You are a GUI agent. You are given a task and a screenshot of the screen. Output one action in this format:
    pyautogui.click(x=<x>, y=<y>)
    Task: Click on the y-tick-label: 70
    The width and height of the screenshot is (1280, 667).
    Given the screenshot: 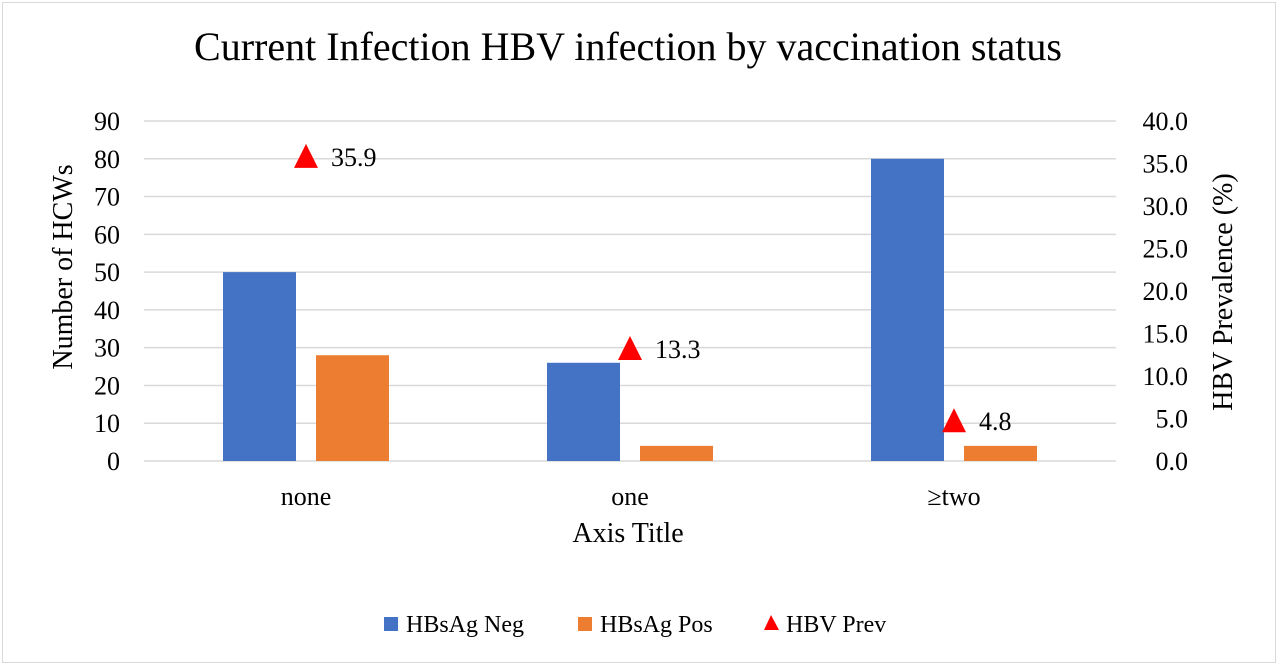 What is the action you would take?
    pyautogui.click(x=107, y=197)
    